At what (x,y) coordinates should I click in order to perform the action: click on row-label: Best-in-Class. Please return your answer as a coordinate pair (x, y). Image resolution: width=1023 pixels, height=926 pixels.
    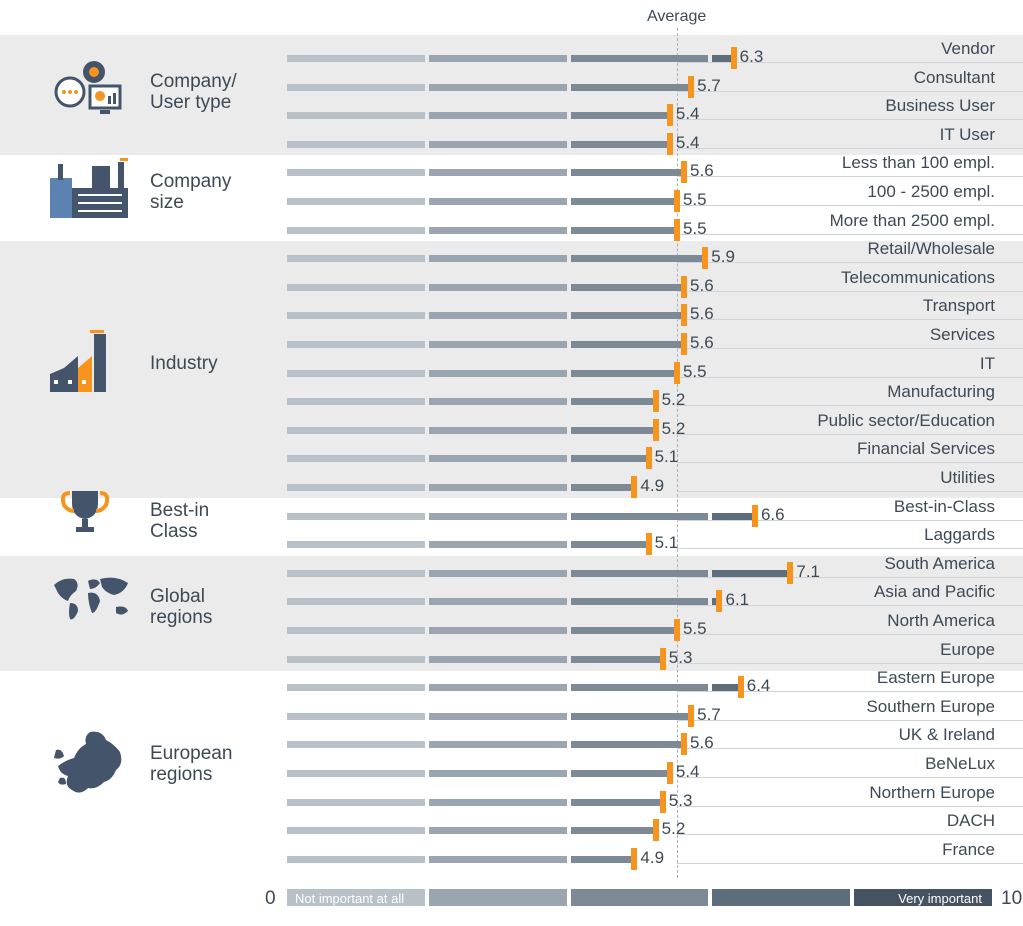
    Looking at the image, I should click on (944, 506).